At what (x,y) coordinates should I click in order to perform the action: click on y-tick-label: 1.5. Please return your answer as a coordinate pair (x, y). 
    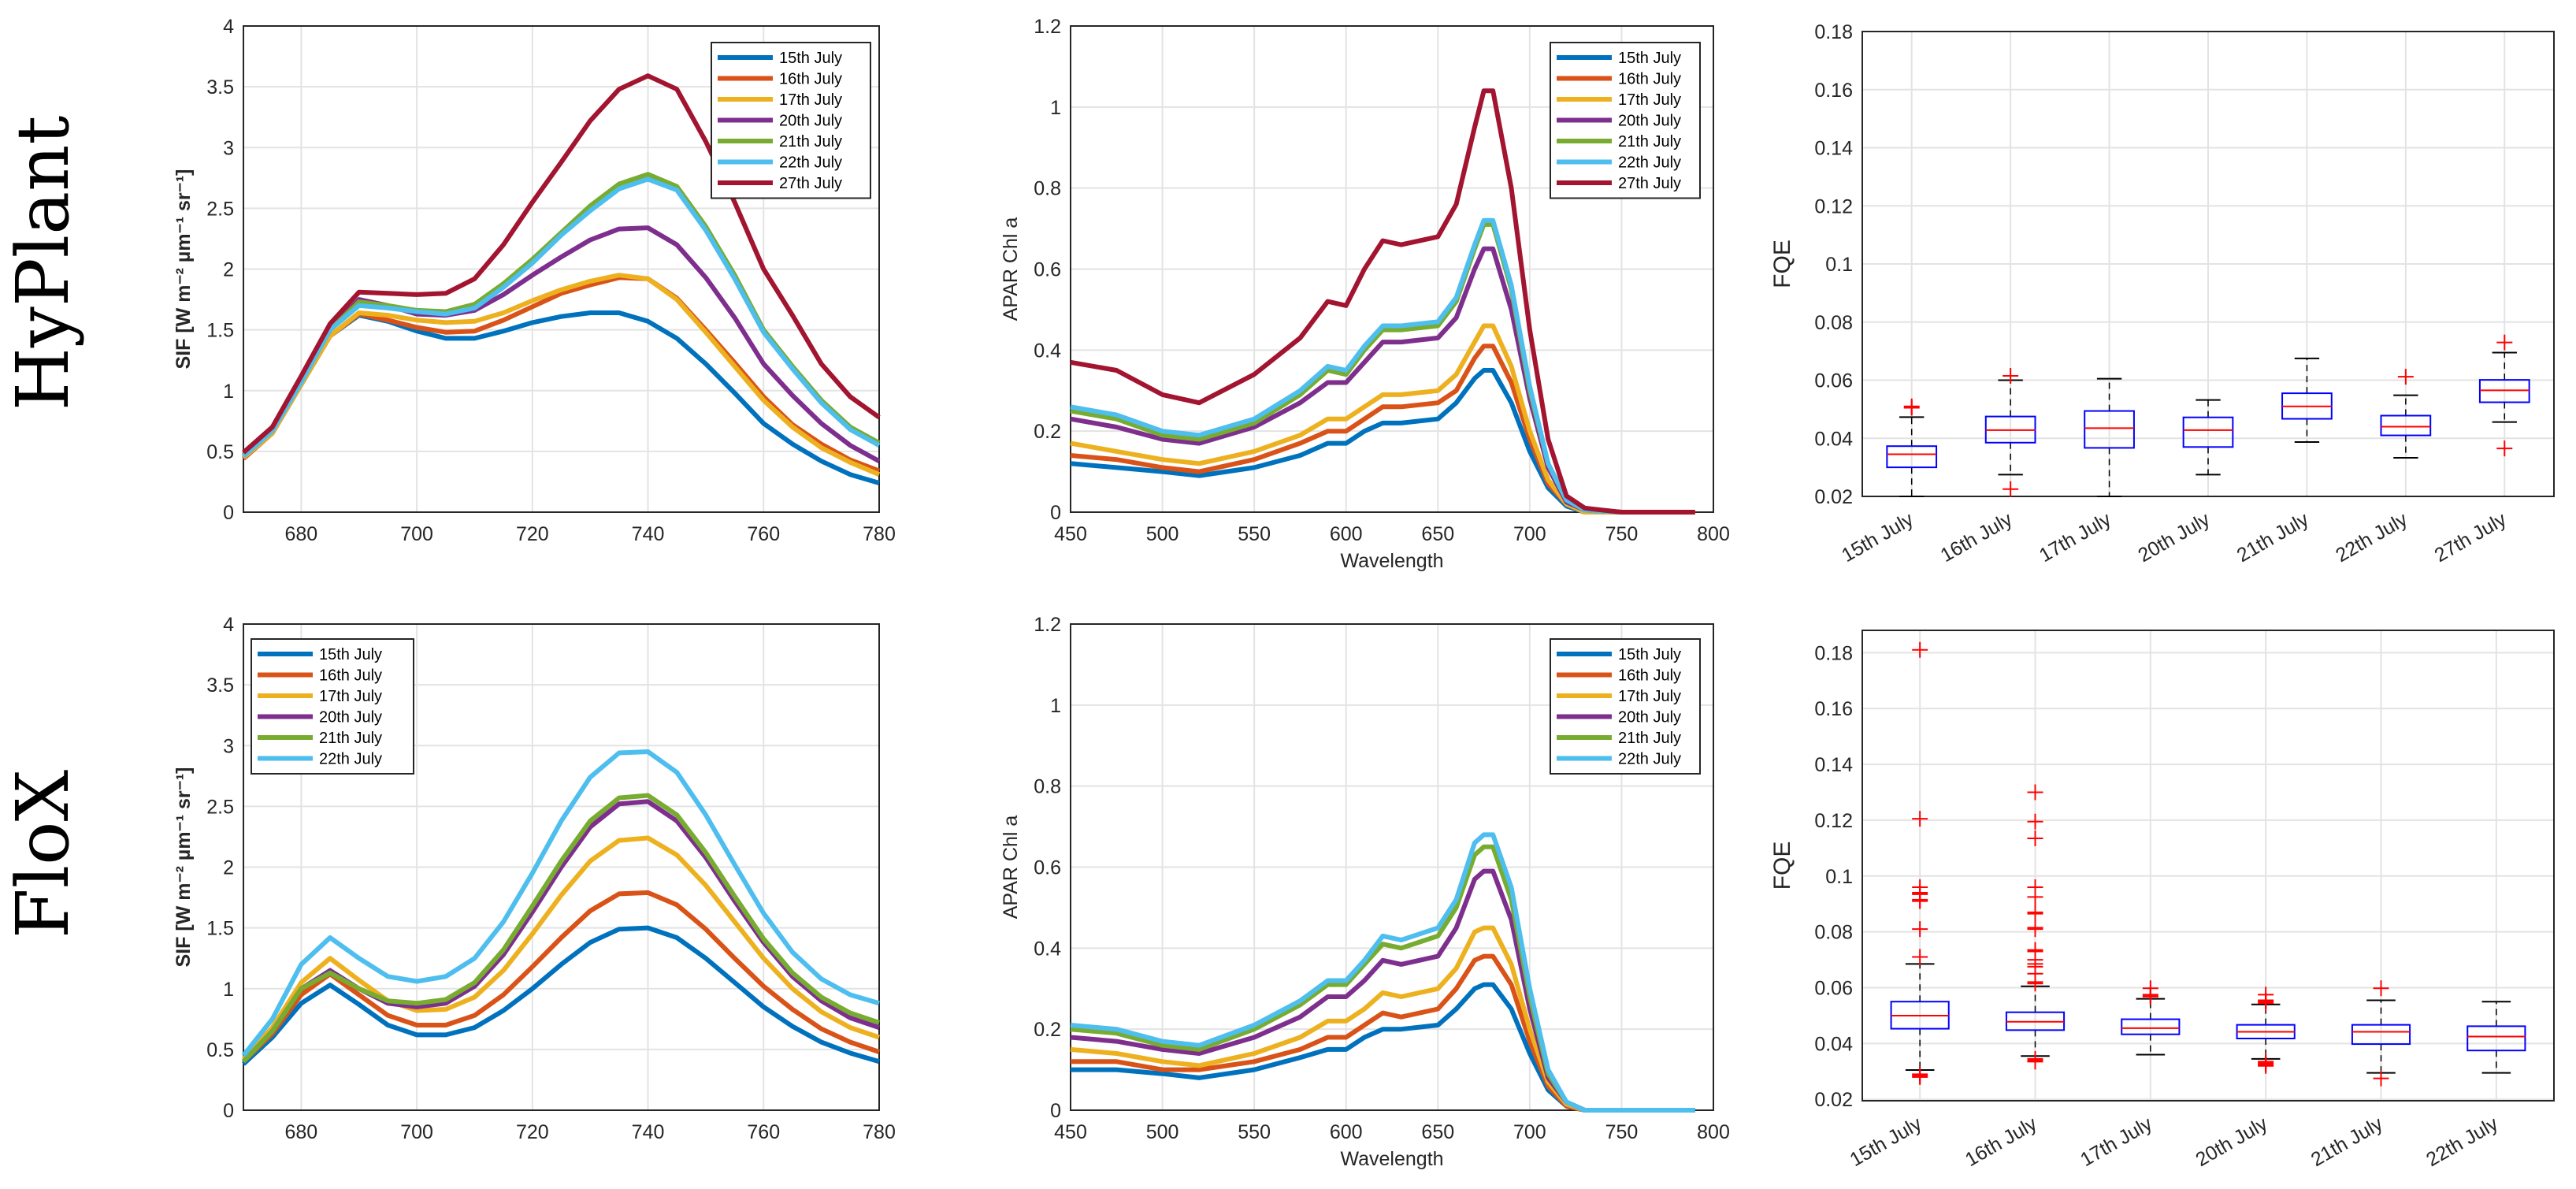
    Looking at the image, I should click on (220, 929).